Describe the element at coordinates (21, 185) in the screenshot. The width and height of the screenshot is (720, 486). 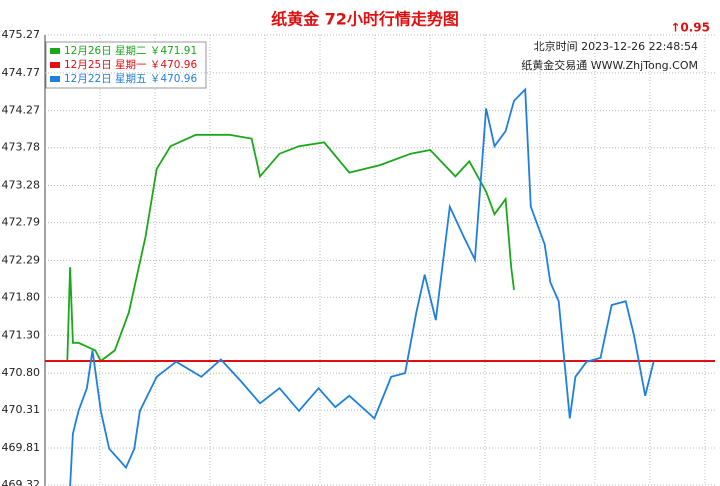
I see `y-tick-label: 473.28` at that location.